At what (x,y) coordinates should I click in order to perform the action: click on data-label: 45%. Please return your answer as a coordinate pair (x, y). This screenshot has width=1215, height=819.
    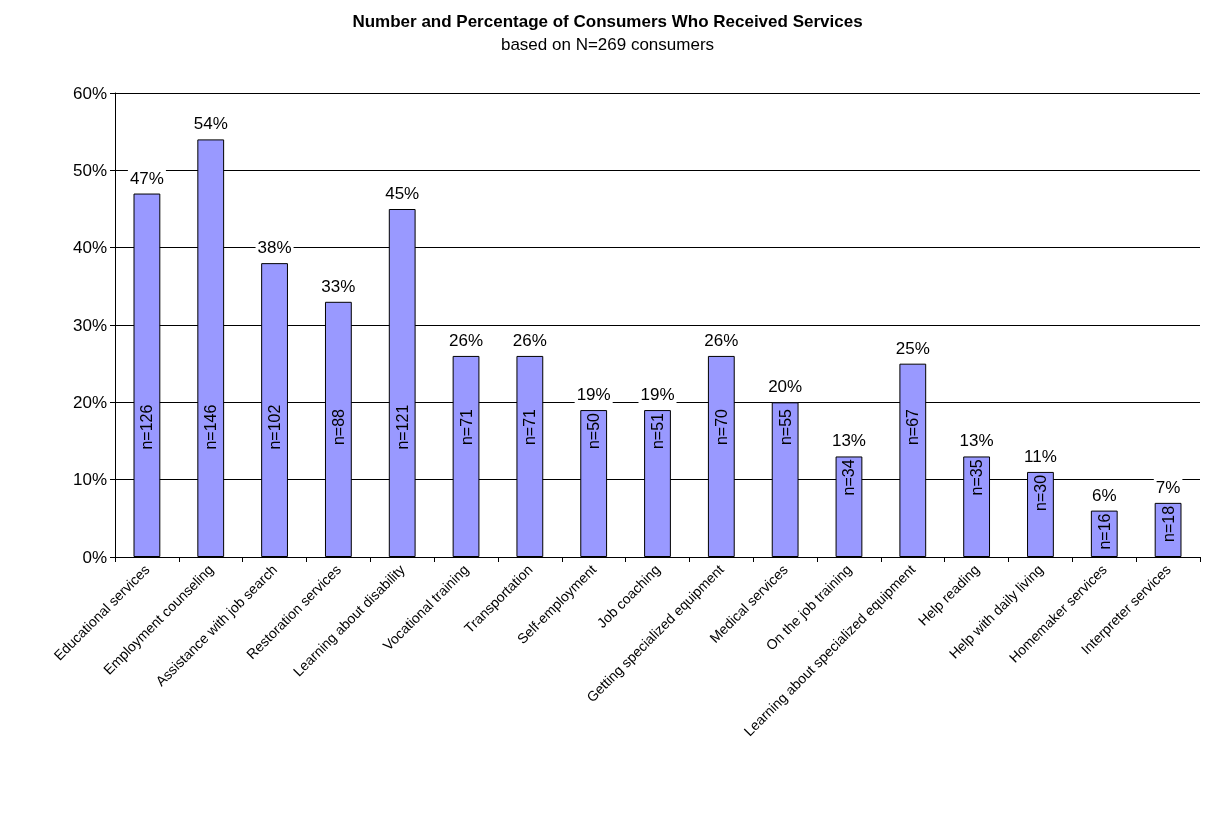
    Looking at the image, I should click on (402, 193).